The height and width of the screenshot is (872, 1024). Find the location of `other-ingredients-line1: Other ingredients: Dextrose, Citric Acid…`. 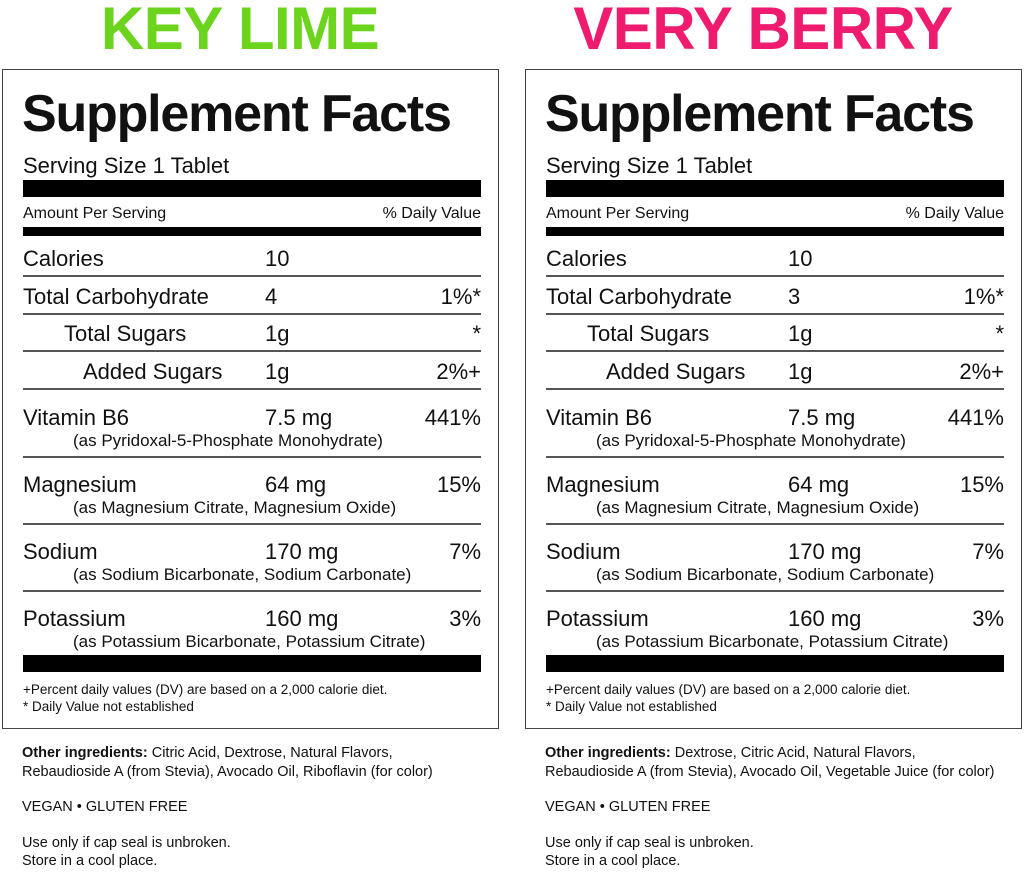

other-ingredients-line1: Other ingredients: Dextrose, Citric Acid… is located at coordinates (730, 753).